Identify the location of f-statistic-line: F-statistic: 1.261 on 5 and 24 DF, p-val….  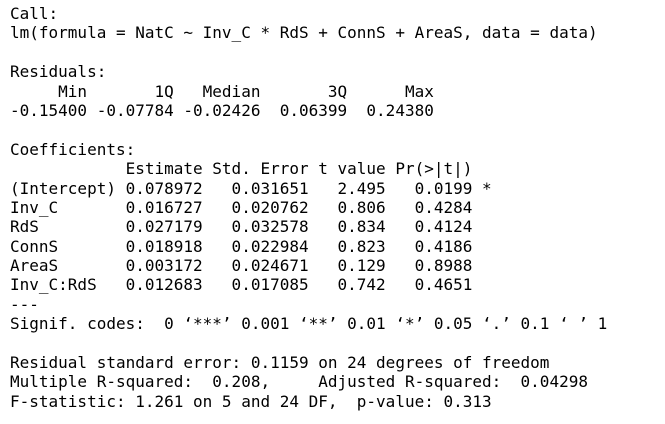
(251, 401).